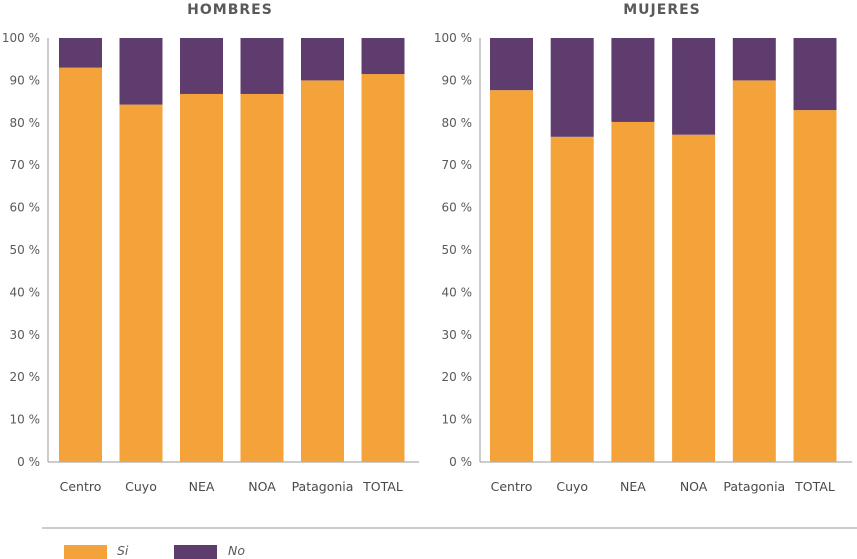 The width and height of the screenshot is (857, 559). I want to click on mujeres-ytick-label: 90 %, so click(457, 80).